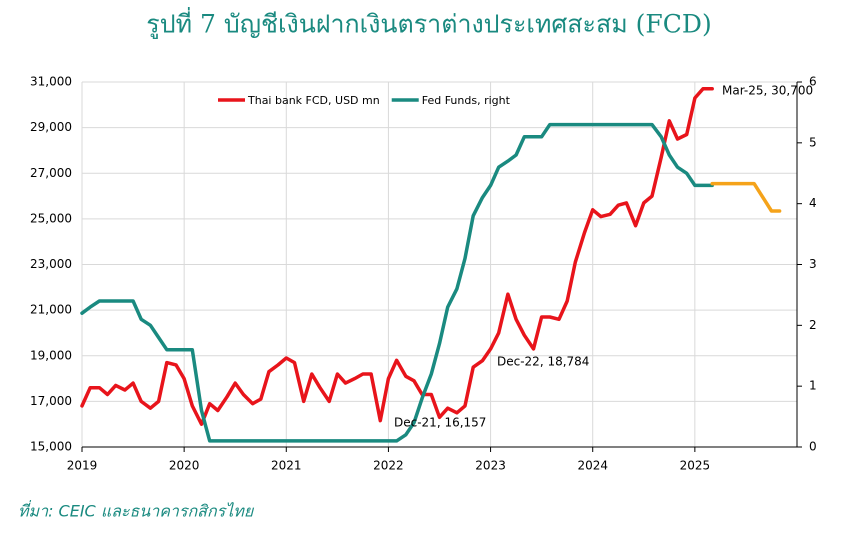 Image resolution: width=858 pixels, height=534 pixels. I want to click on source: ที่มา: CEIC และธนาคารกสิกรไทย, so click(136, 510).